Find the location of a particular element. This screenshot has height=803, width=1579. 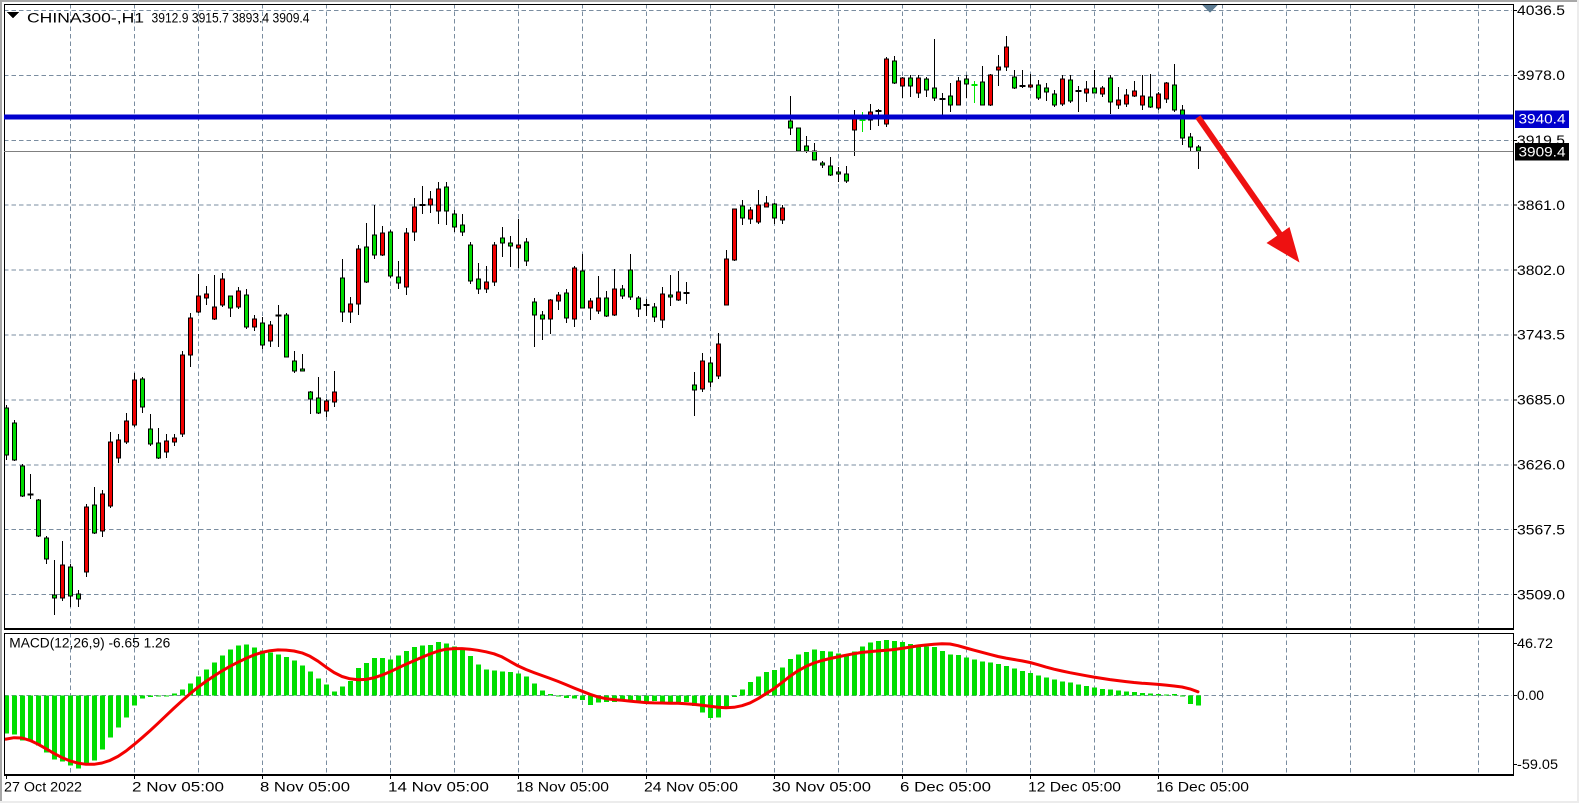

svg-text: 18 Nov 05:00 is located at coordinates (562, 787).